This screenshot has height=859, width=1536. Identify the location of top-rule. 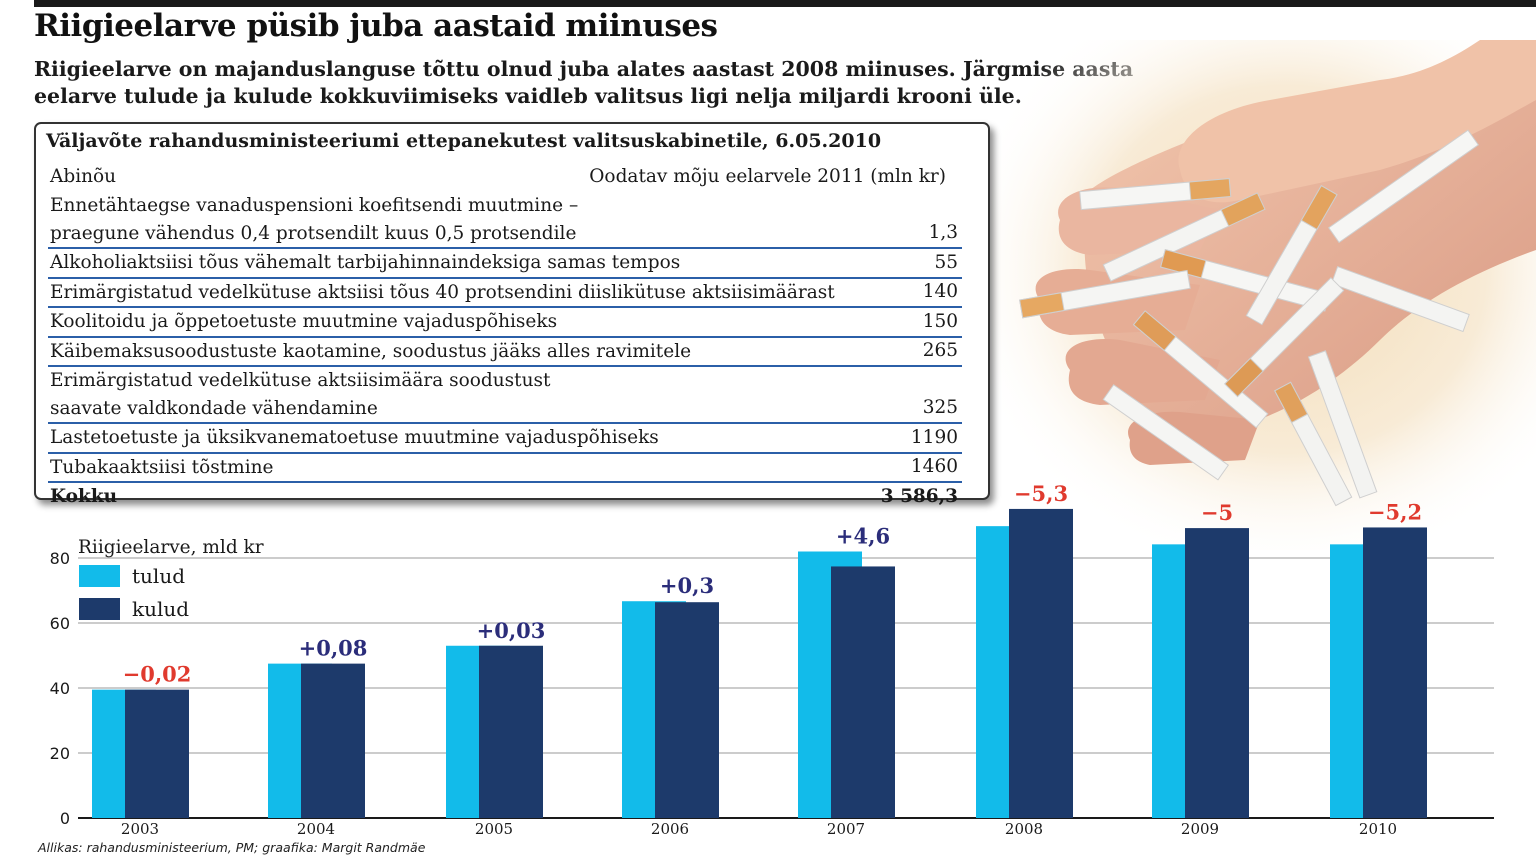
(785, 3).